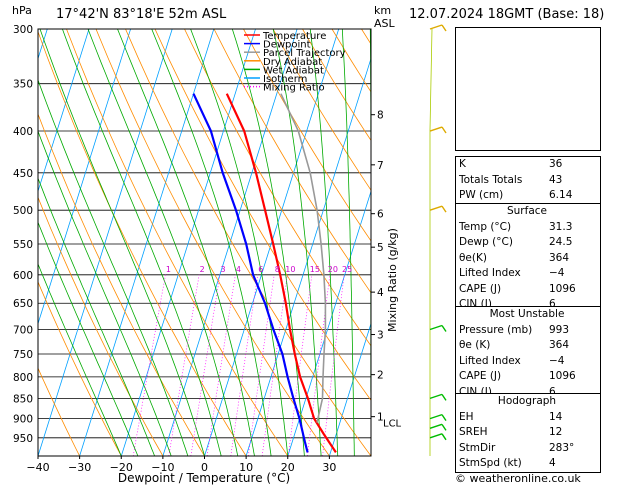  I want to click on mu-row: CAPE (J) 1096, so click(517, 376).